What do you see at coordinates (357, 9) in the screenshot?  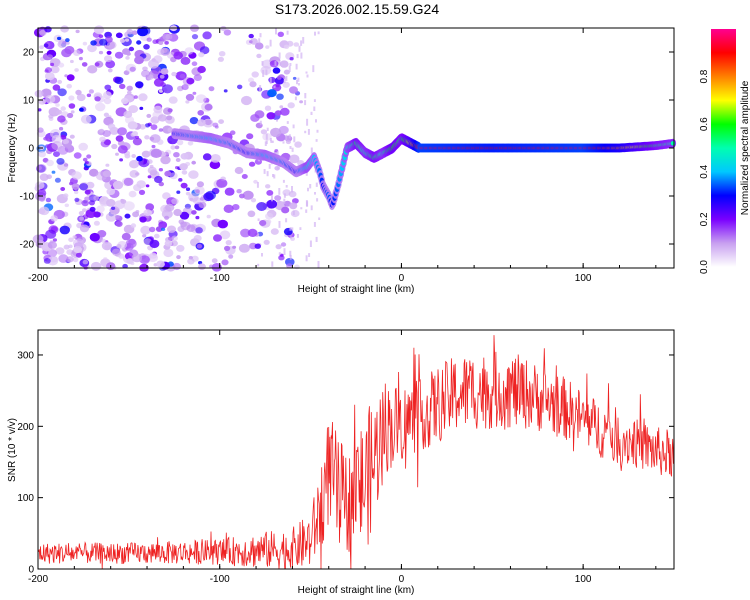 I see `chart-title: S173.2026.002.15.59.G24` at bounding box center [357, 9].